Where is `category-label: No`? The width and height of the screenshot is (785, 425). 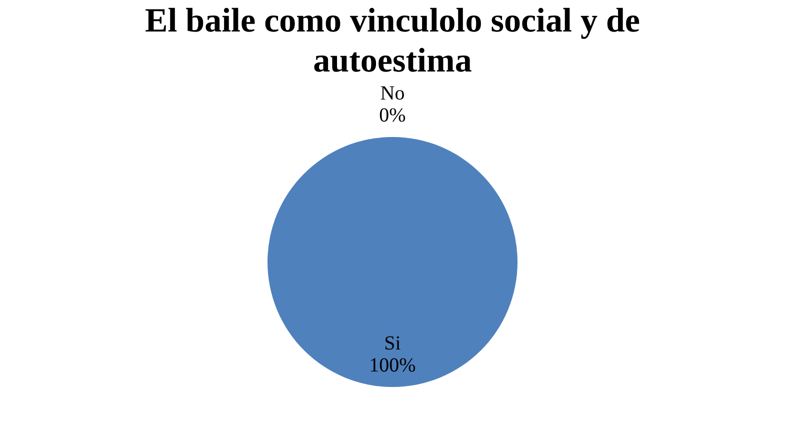
category-label: No is located at coordinates (392, 93).